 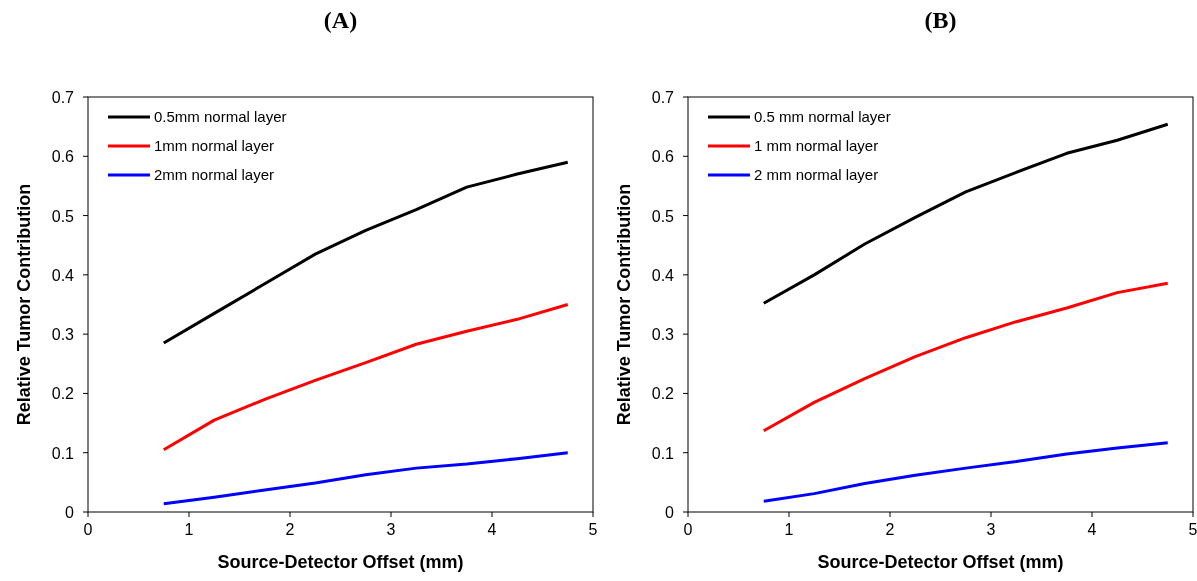 What do you see at coordinates (340, 20) in the screenshot?
I see `chart-title: (A)` at bounding box center [340, 20].